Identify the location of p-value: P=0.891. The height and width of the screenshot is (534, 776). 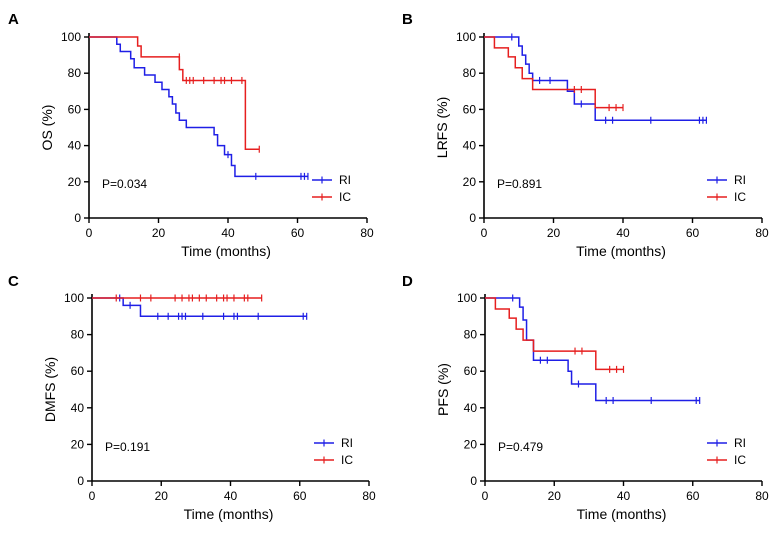
(519, 184).